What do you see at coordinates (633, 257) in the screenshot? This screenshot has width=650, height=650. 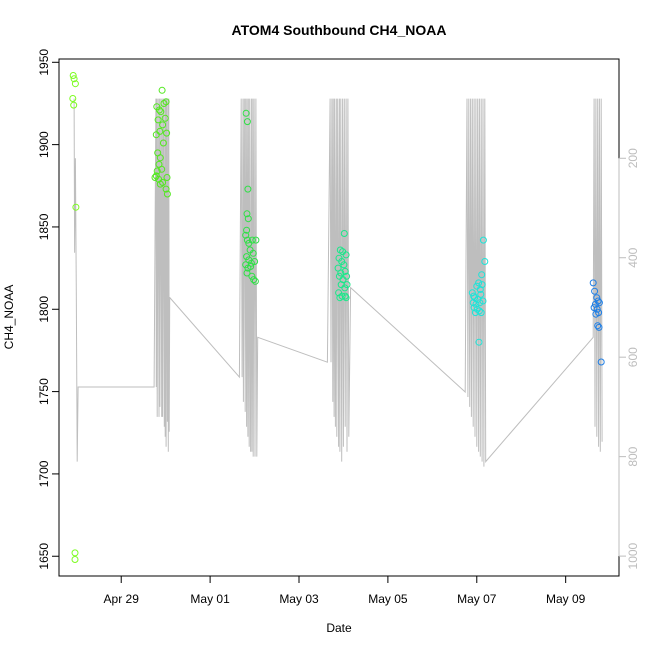 I see `y2-tick-label: 400` at bounding box center [633, 257].